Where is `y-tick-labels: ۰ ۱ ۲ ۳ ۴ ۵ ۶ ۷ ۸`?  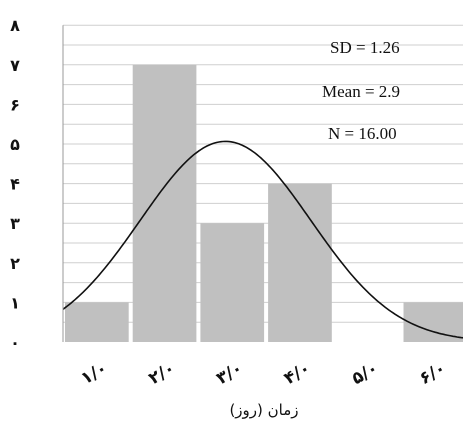 y-tick-labels: ۰ ۱ ۲ ۳ ۴ ۵ ۶ ۷ ۸ is located at coordinates (15, 184).